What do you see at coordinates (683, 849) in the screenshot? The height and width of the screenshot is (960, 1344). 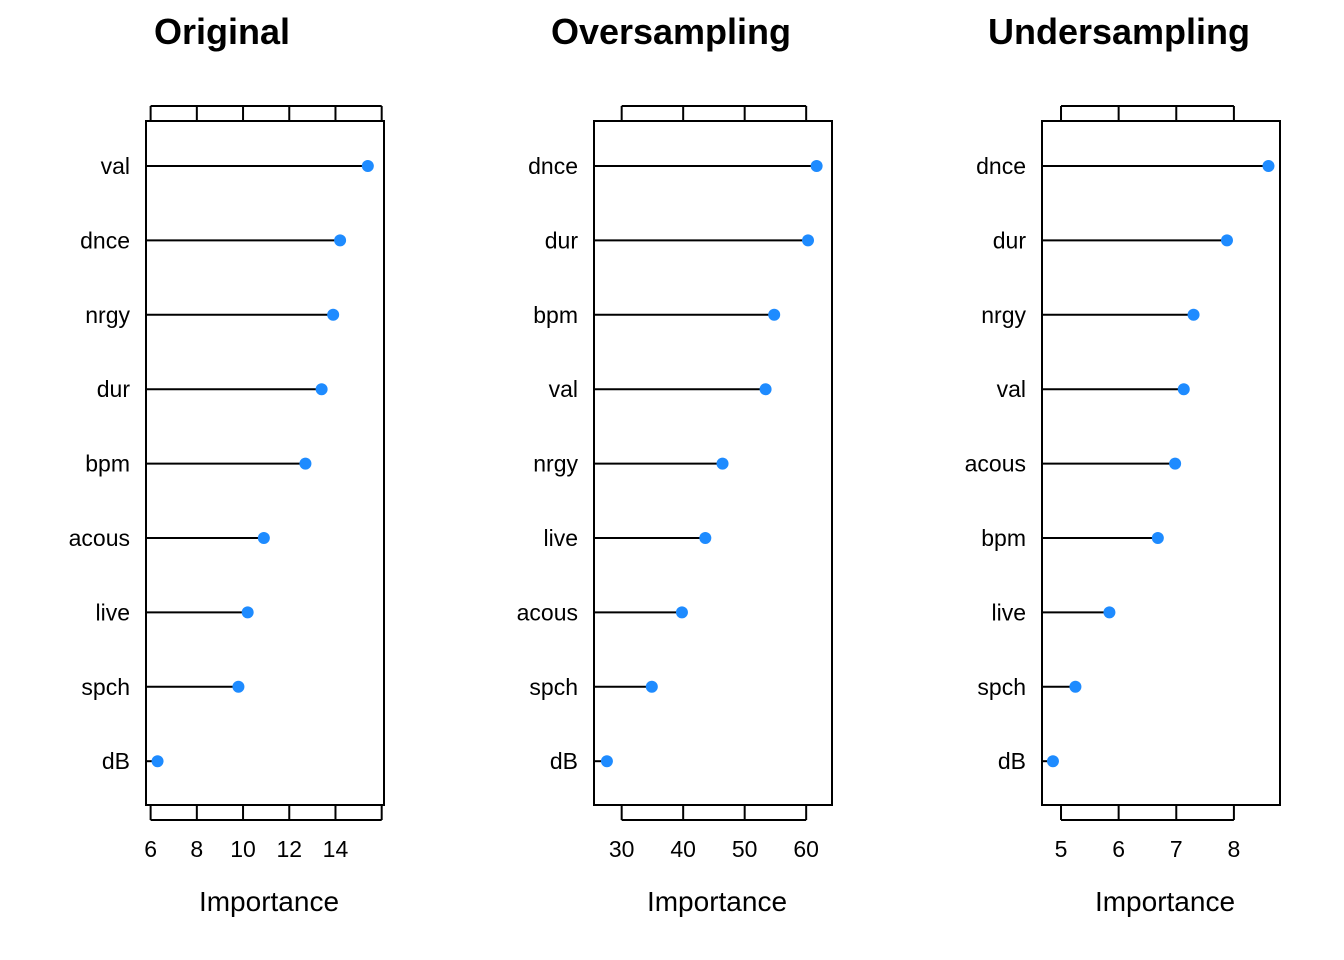 I see `x-tick-label: 40` at bounding box center [683, 849].